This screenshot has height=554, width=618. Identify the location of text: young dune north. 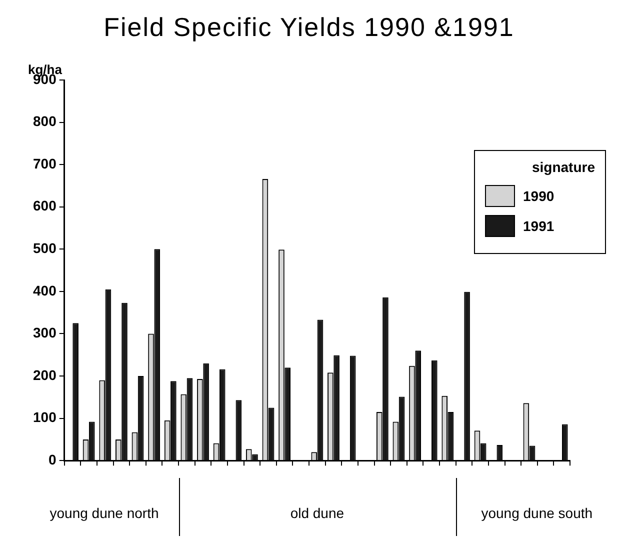
(104, 513).